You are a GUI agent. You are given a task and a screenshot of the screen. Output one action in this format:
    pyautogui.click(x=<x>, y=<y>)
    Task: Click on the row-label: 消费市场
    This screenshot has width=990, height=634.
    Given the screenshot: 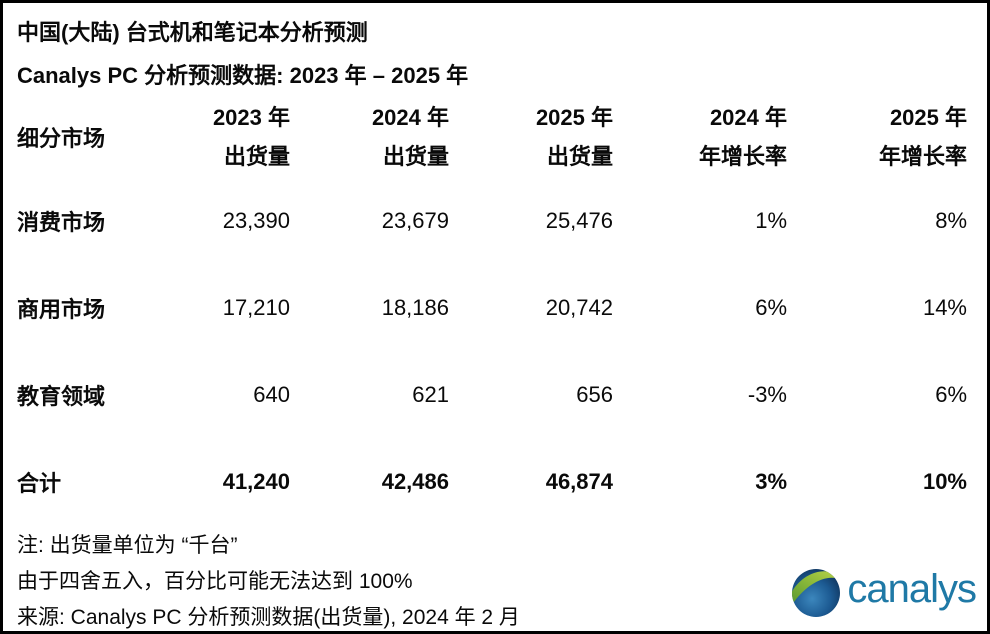 What is the action you would take?
    pyautogui.click(x=61, y=222)
    